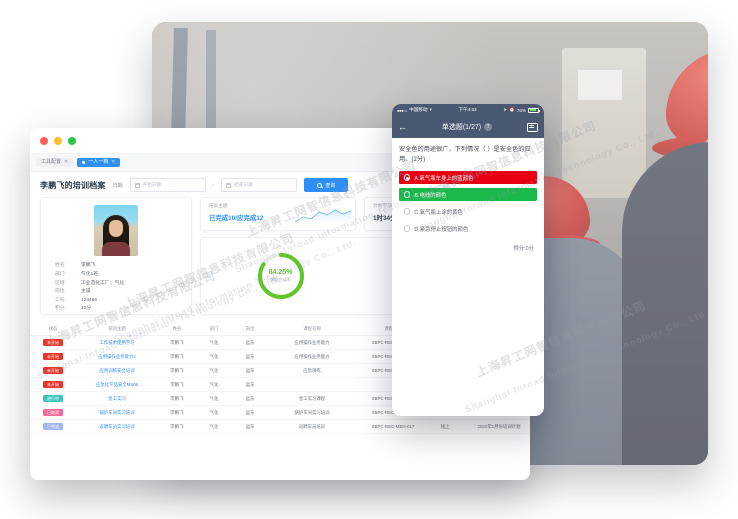  Describe the element at coordinates (441, 229) in the screenshot. I see `quiz-option-label: D.紧急停止按钮的颜色` at that location.